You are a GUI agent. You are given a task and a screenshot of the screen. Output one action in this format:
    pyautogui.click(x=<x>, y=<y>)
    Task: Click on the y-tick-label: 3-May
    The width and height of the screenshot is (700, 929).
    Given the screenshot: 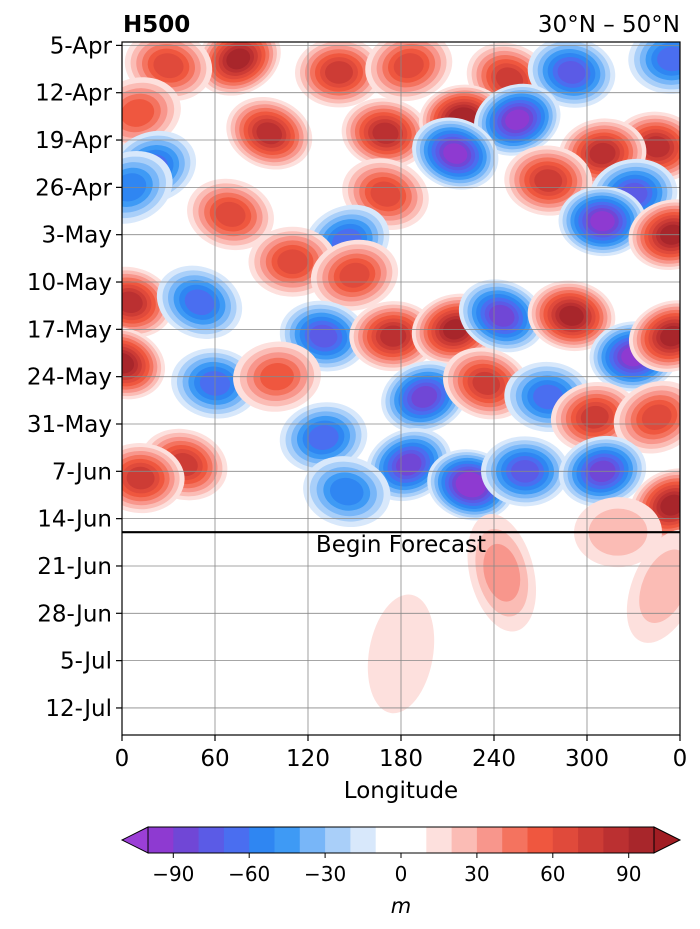 What is the action you would take?
    pyautogui.click(x=77, y=236)
    